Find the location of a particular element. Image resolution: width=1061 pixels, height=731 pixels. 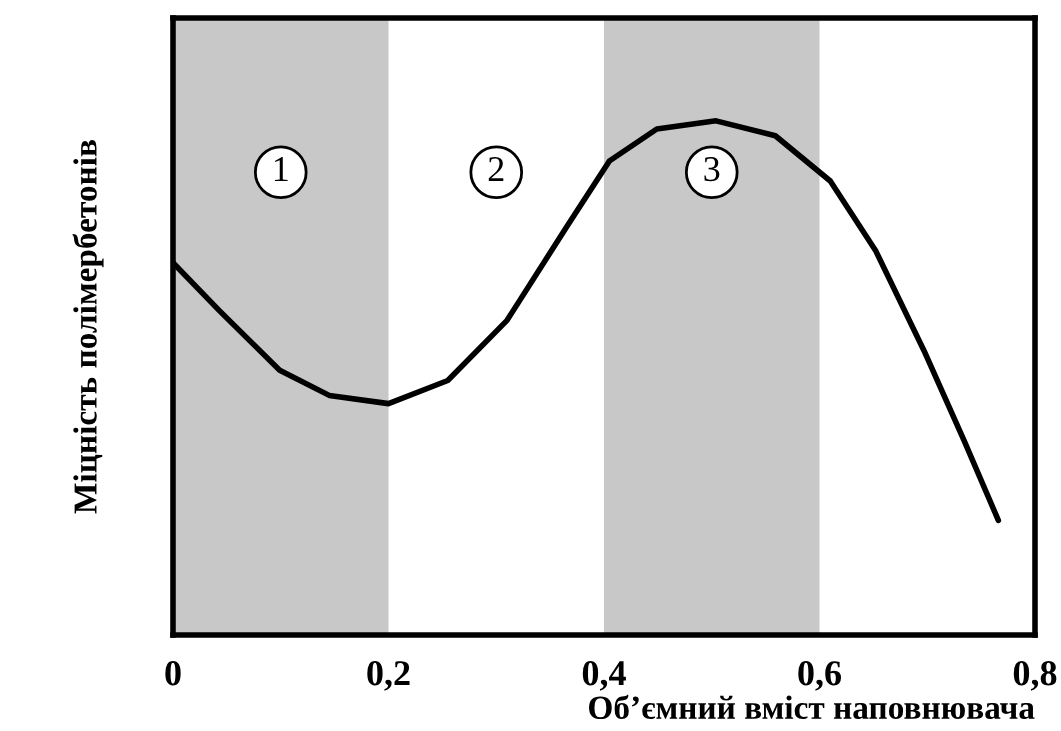

x-tick-label: 0,2 is located at coordinates (388, 676).